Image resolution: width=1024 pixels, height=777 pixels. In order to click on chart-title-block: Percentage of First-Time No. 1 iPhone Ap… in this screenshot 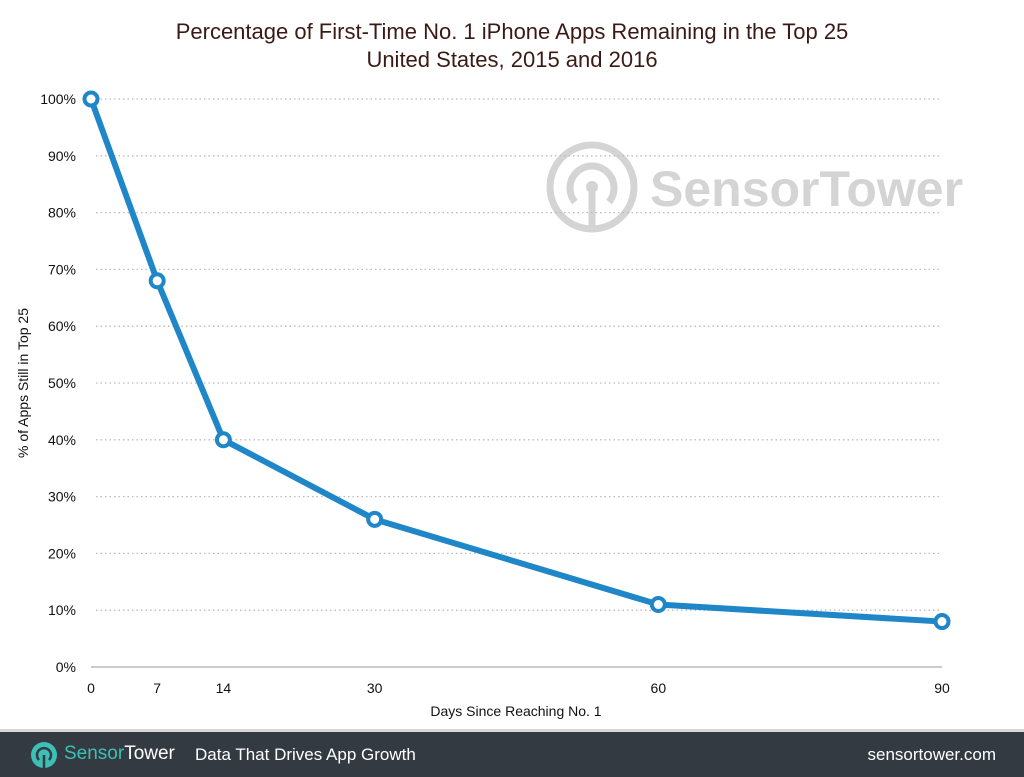, I will do `click(512, 46)`.